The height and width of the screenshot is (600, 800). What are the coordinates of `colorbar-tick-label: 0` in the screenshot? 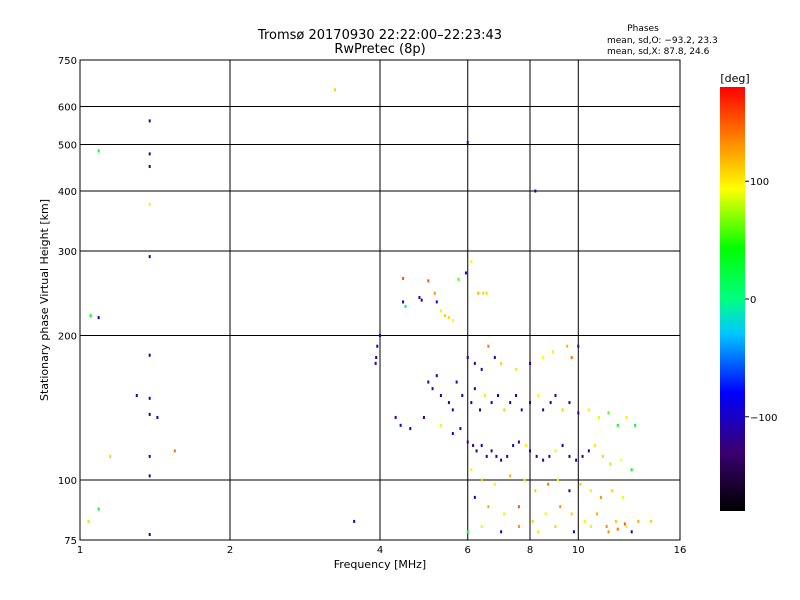 It's located at (753, 300).